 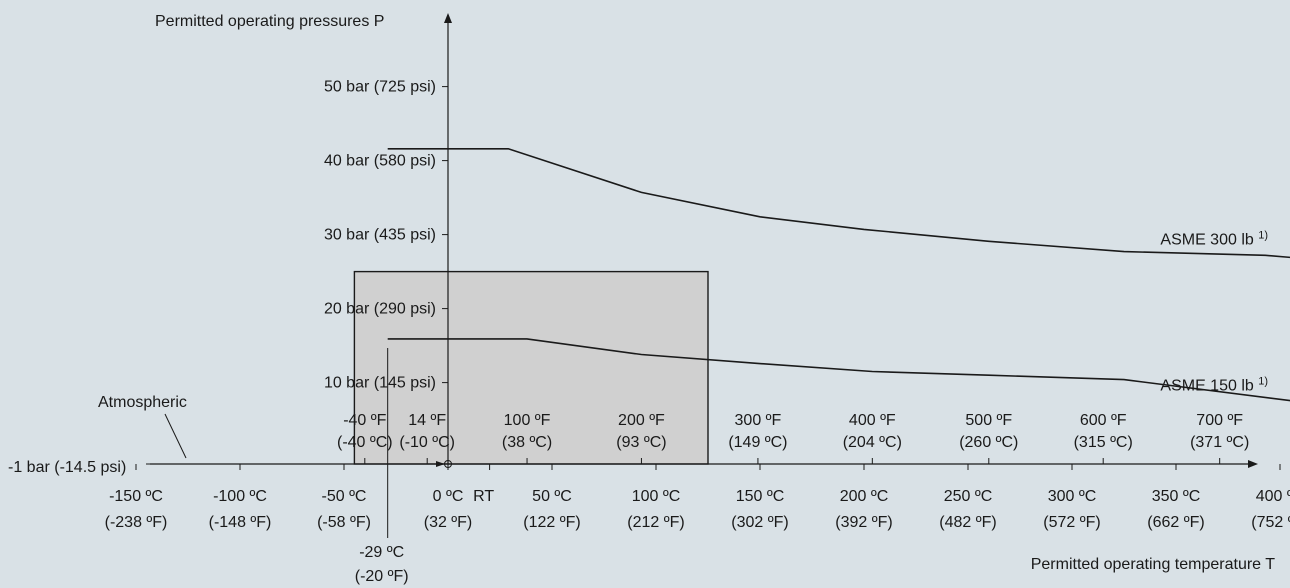 I want to click on y-axis-title: Permitted operating pressures P, so click(x=269, y=21).